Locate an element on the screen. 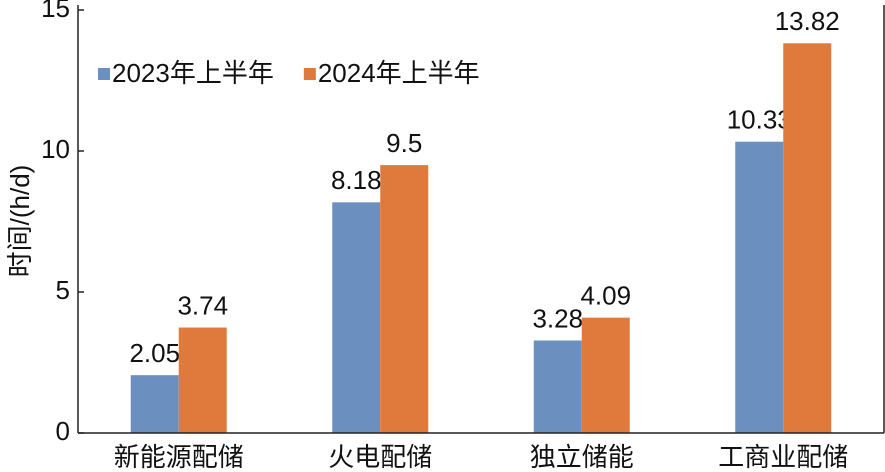  y-tick-label: 0 is located at coordinates (63, 431).